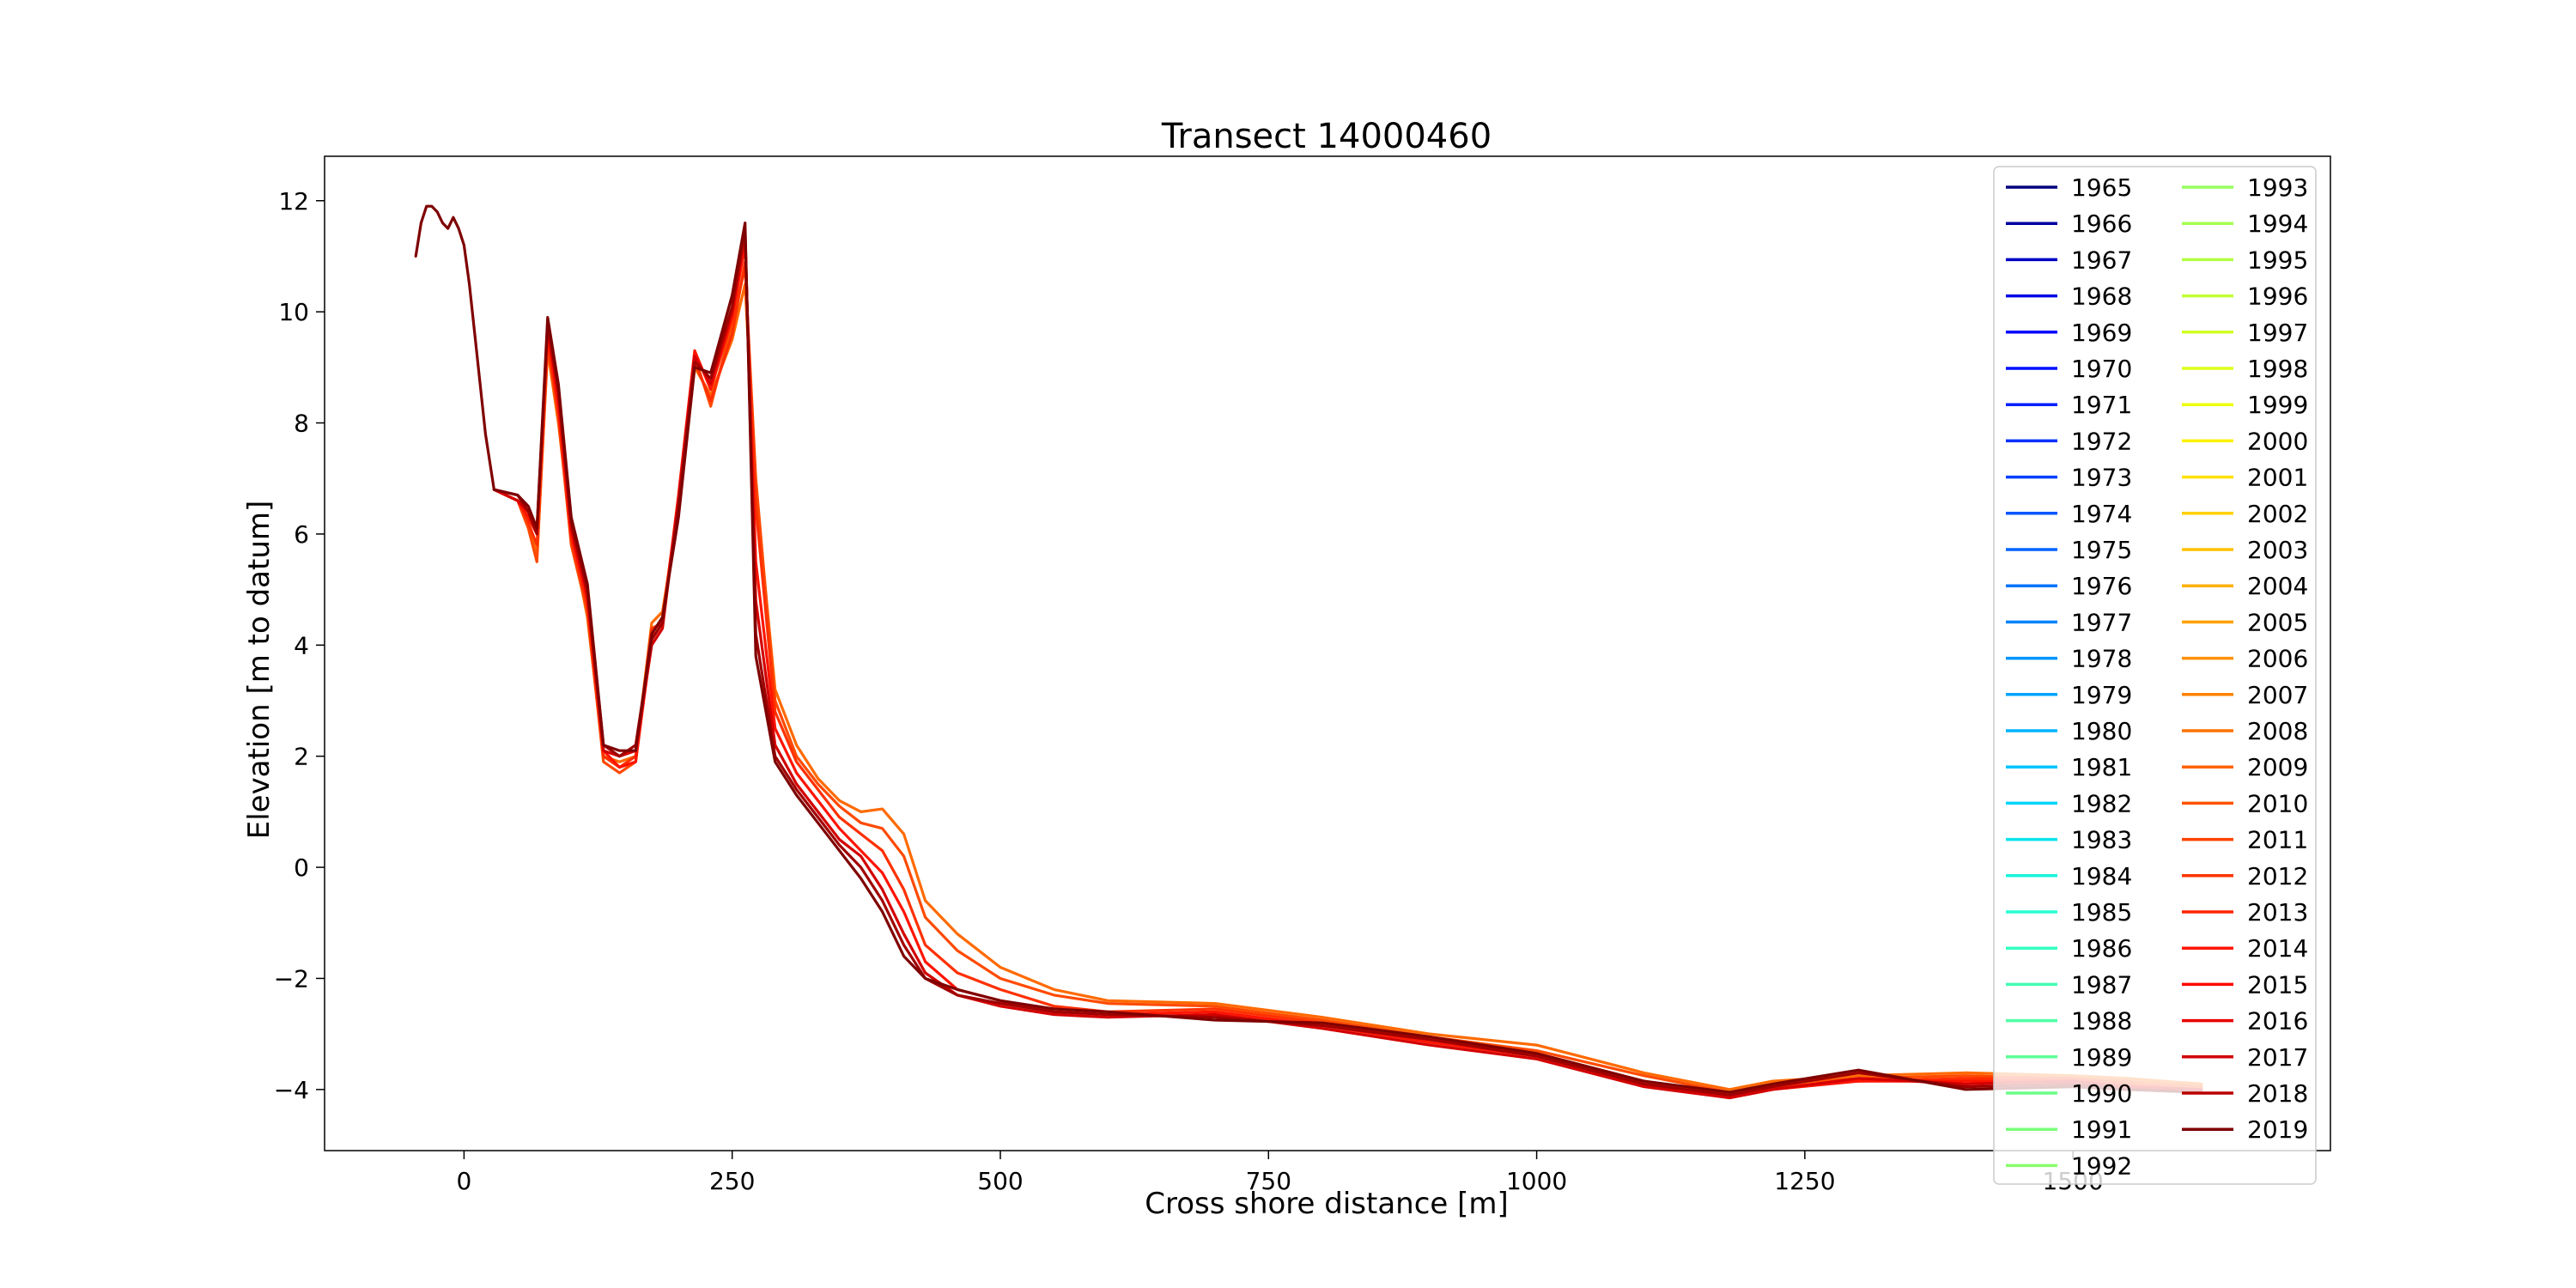 Image resolution: width=2576 pixels, height=1288 pixels. What do you see at coordinates (2101, 297) in the screenshot?
I see `legend-label: 1968` at bounding box center [2101, 297].